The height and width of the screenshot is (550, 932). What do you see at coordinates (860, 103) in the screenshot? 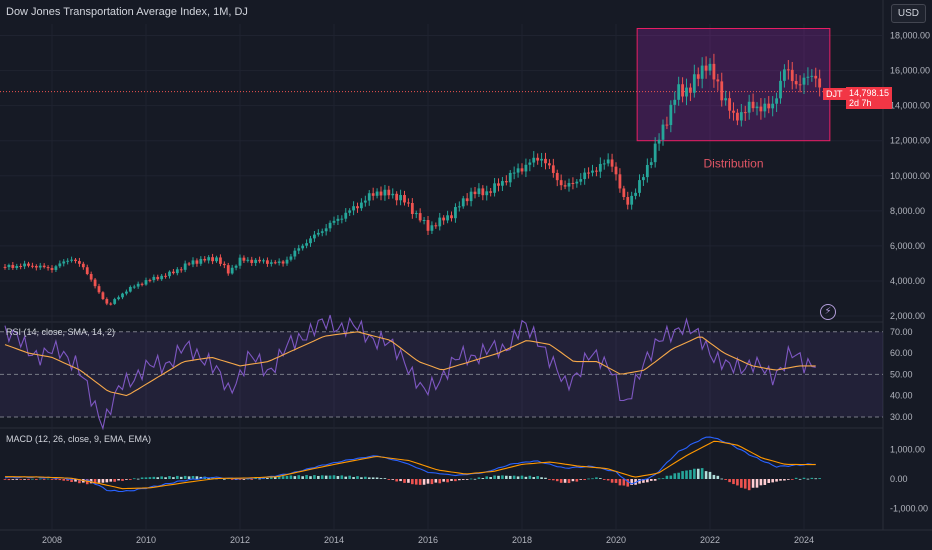
I see `bar-countdown: 2d 7h` at bounding box center [860, 103].